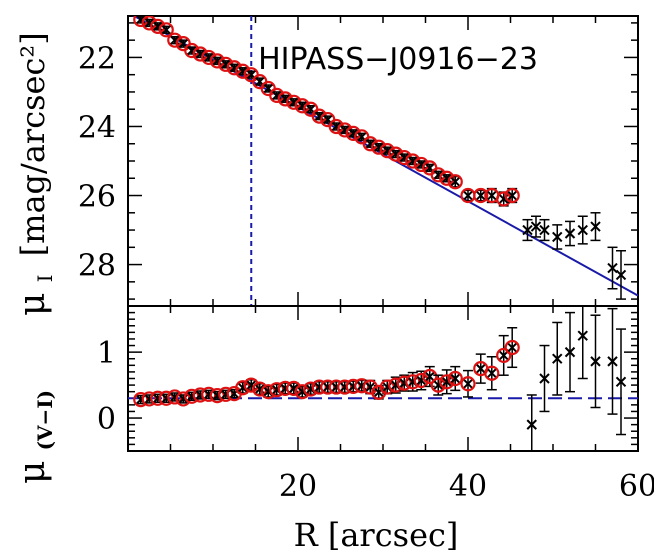 Image resolution: width=654 pixels, height=554 pixels. Describe the element at coordinates (97, 127) in the screenshot. I see `top-y-tick-label: 24` at that location.